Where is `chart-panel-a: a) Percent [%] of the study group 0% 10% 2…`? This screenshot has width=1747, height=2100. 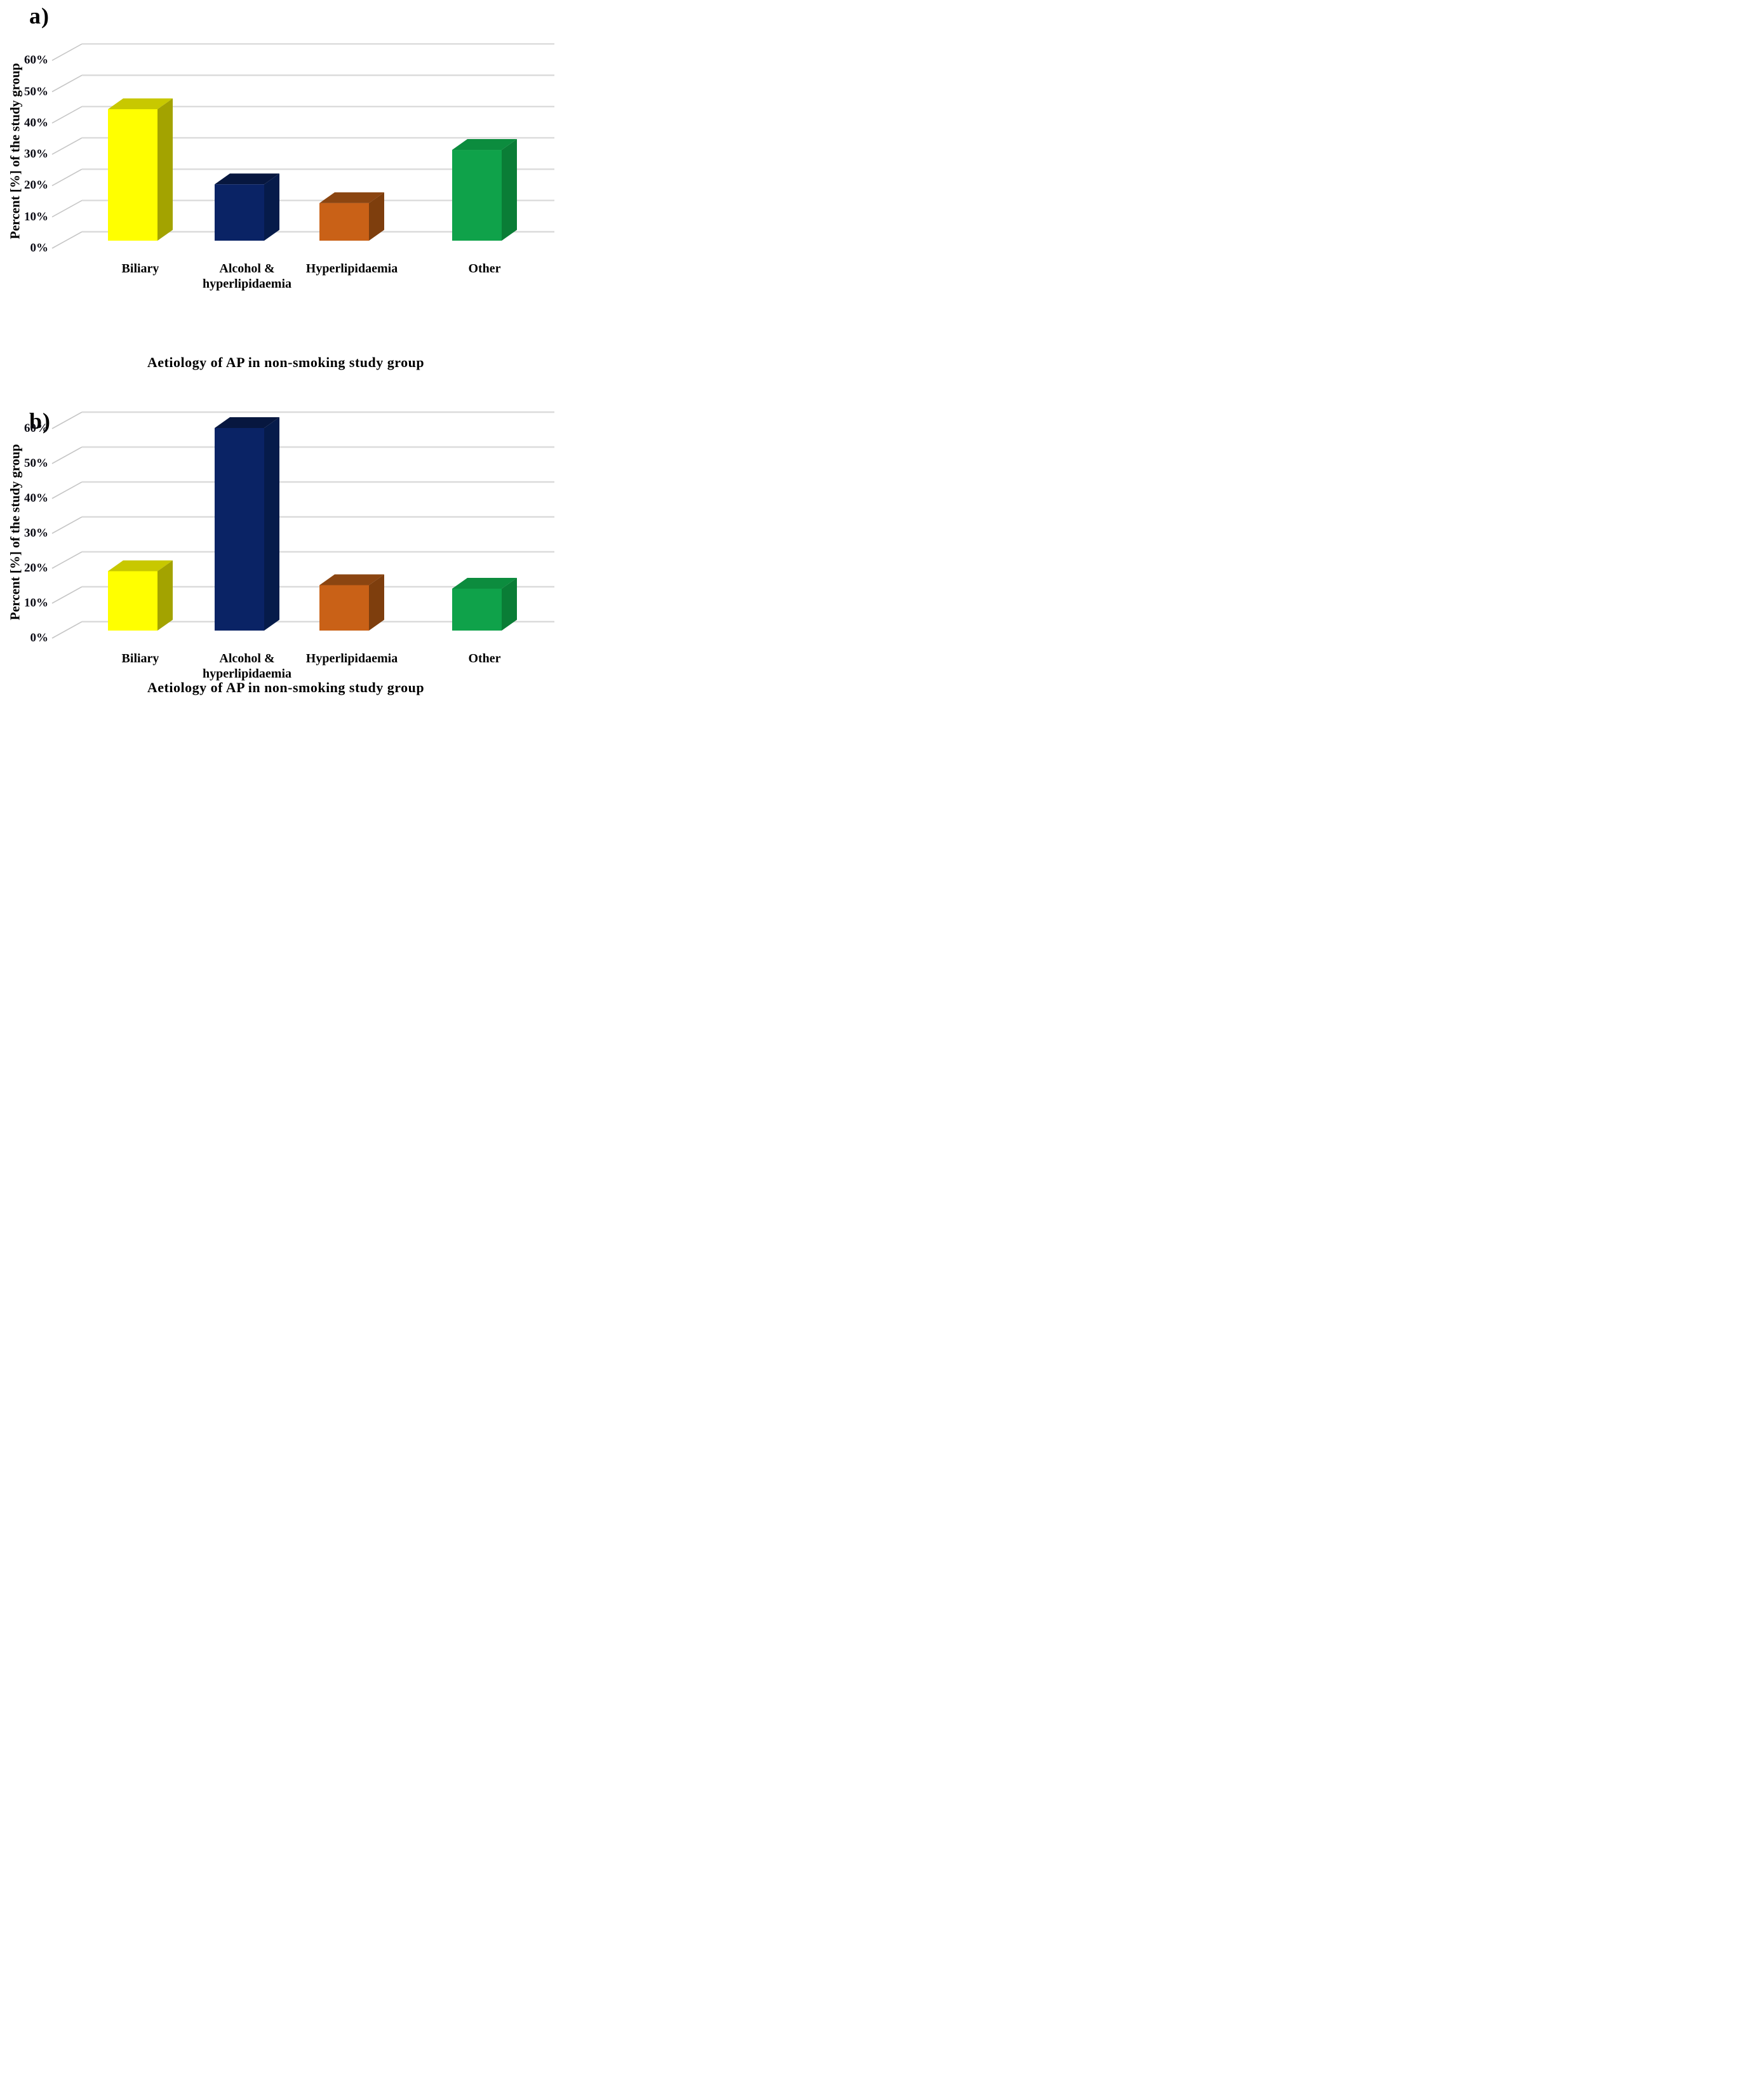
chart-panel-a: a) Percent [%] of the study group 0% 10% 2… is located at coordinates (291, 197).